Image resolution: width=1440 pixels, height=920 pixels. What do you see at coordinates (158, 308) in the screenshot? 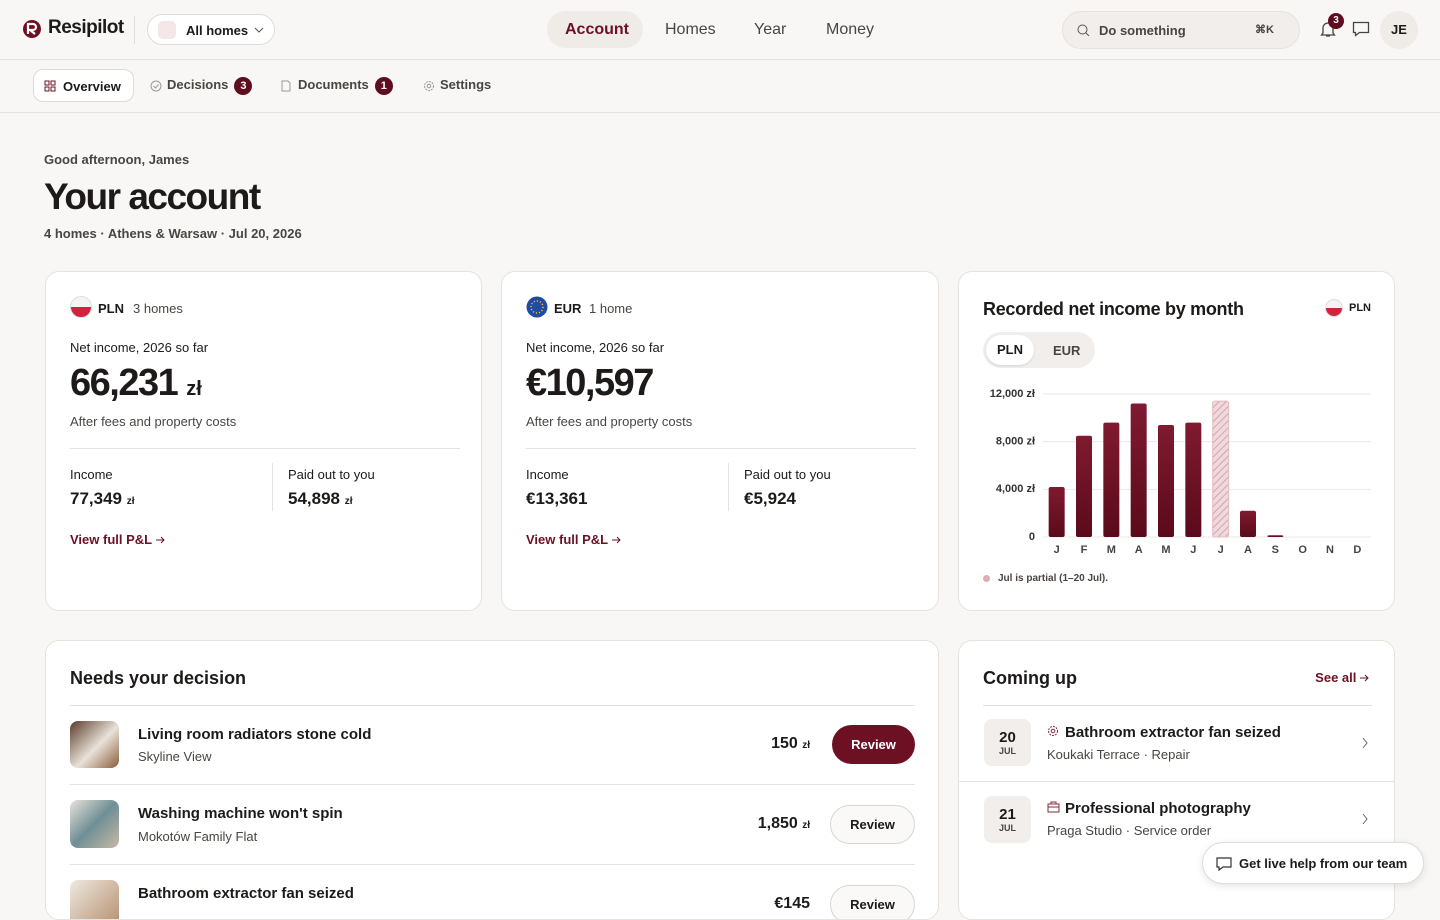
I see `home-count: 3 homes` at bounding box center [158, 308].